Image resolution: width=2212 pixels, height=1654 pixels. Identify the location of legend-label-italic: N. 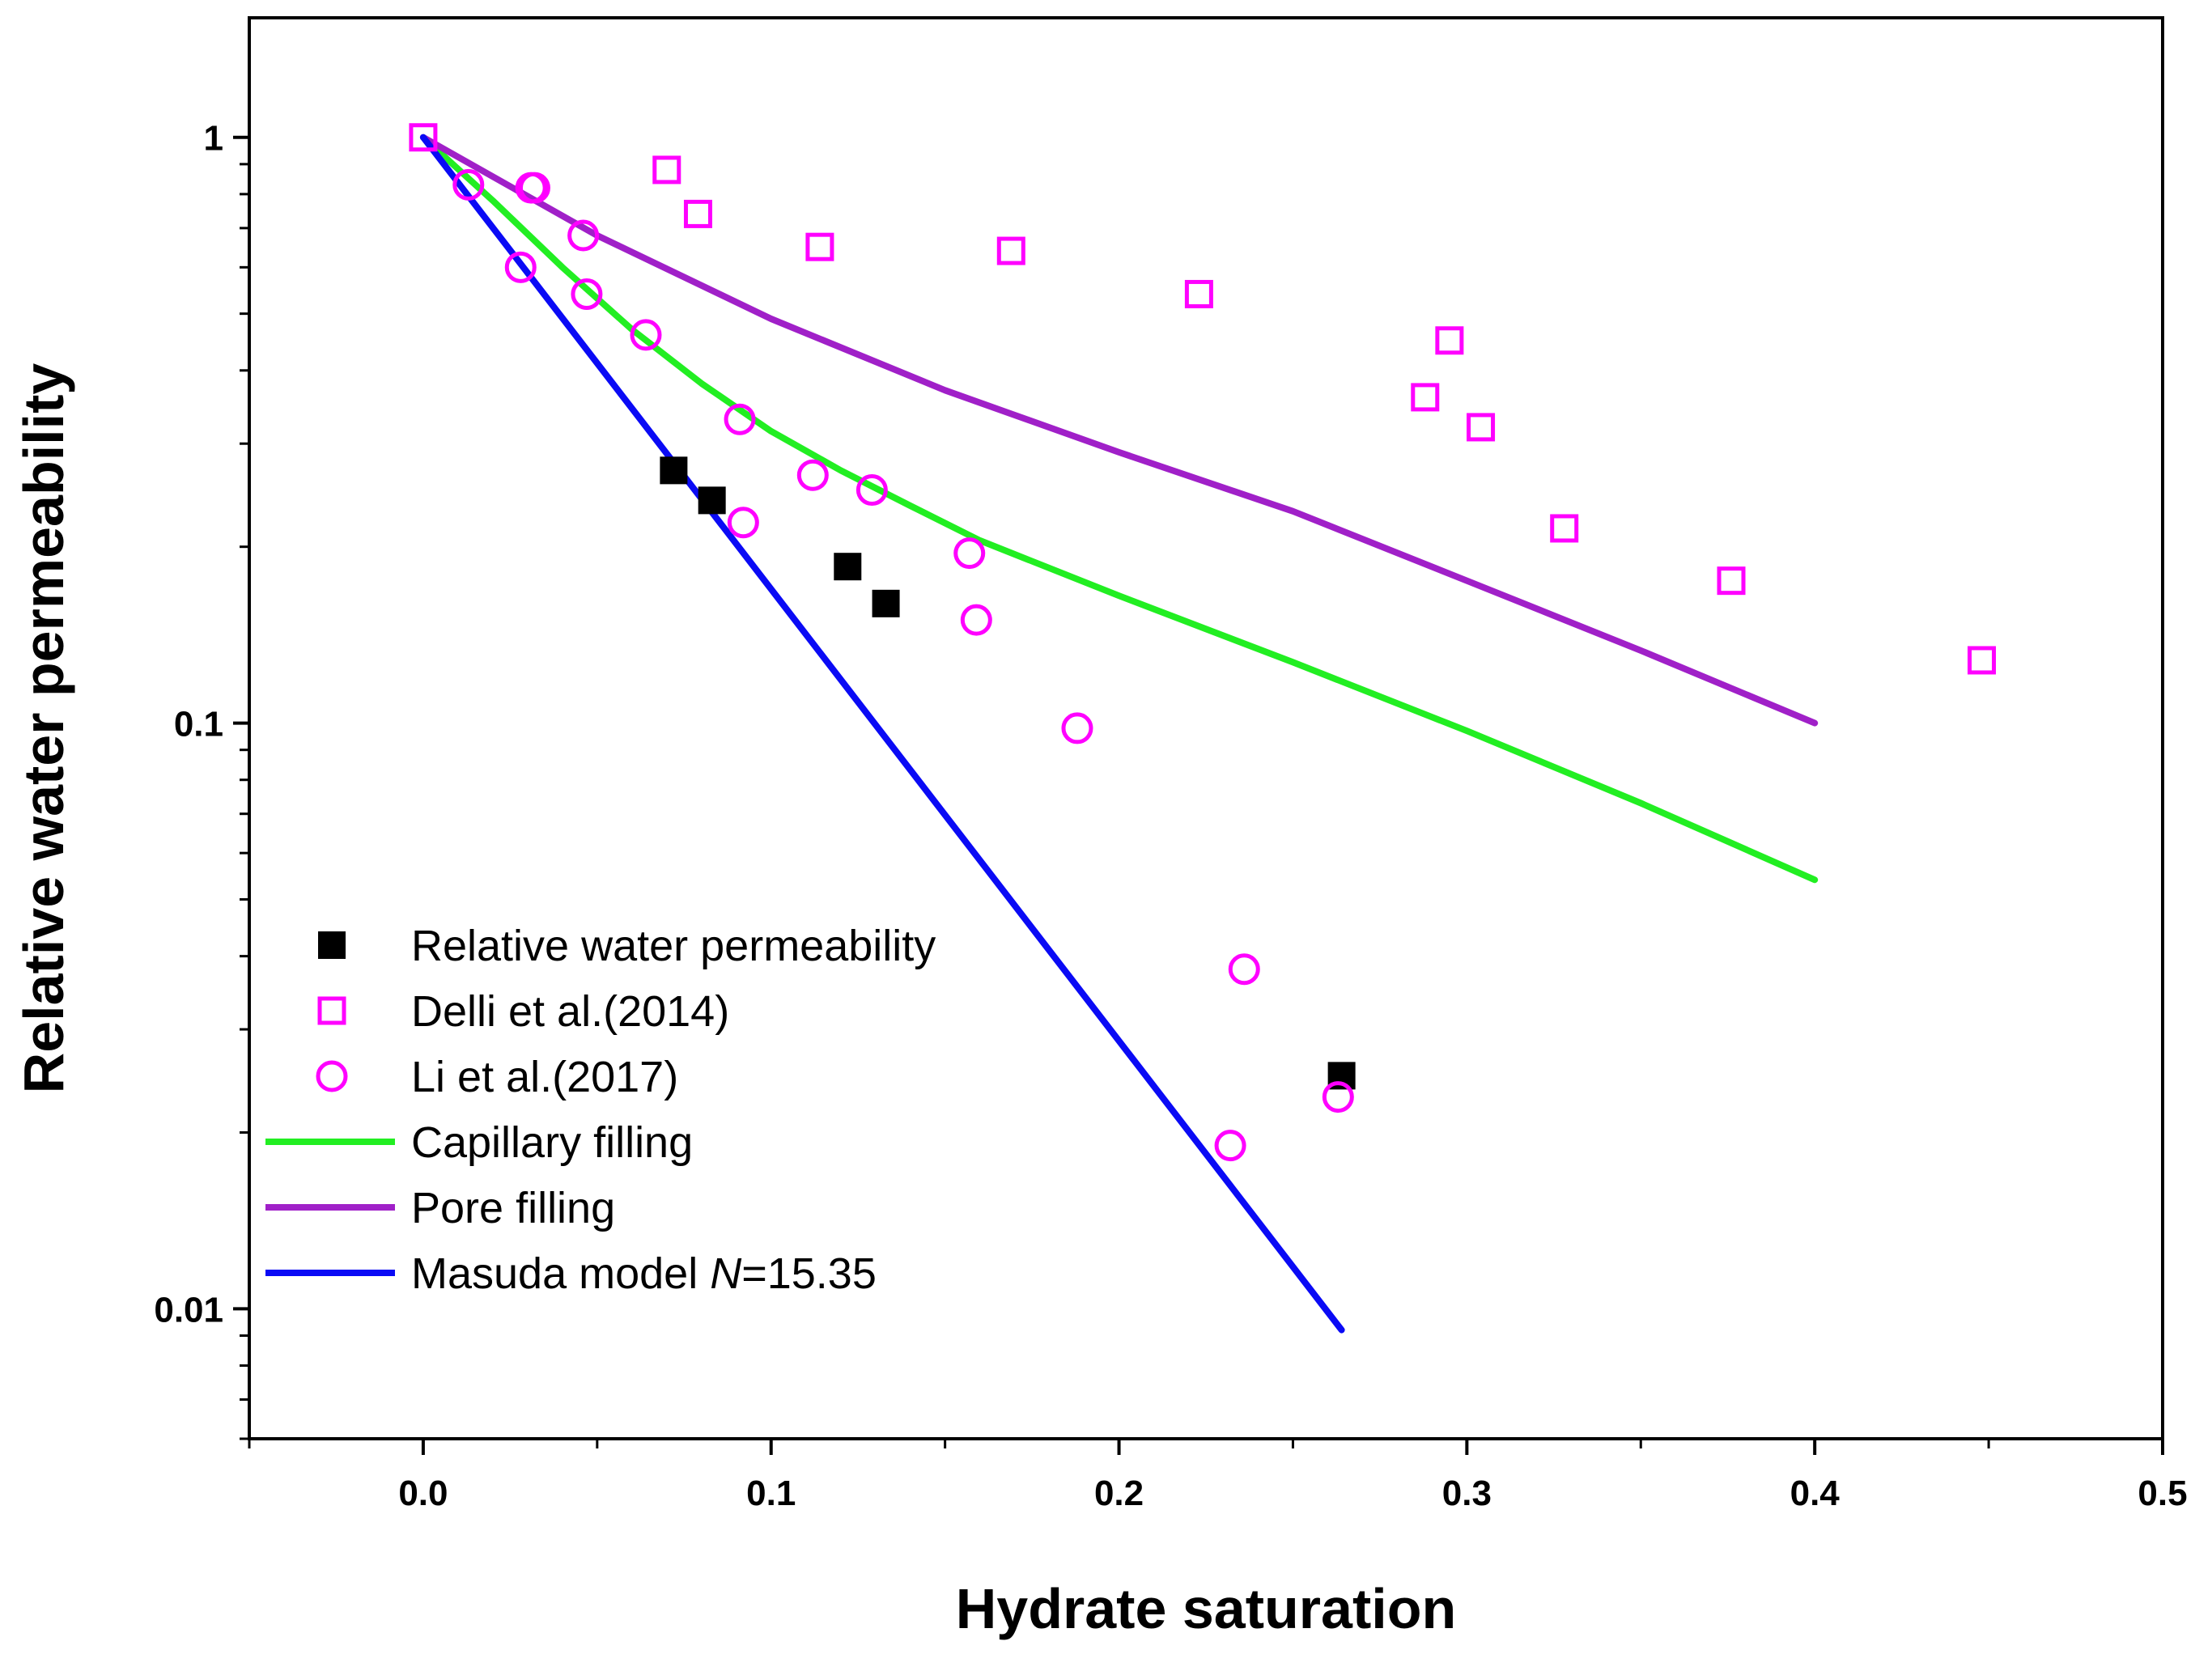
(726, 1273).